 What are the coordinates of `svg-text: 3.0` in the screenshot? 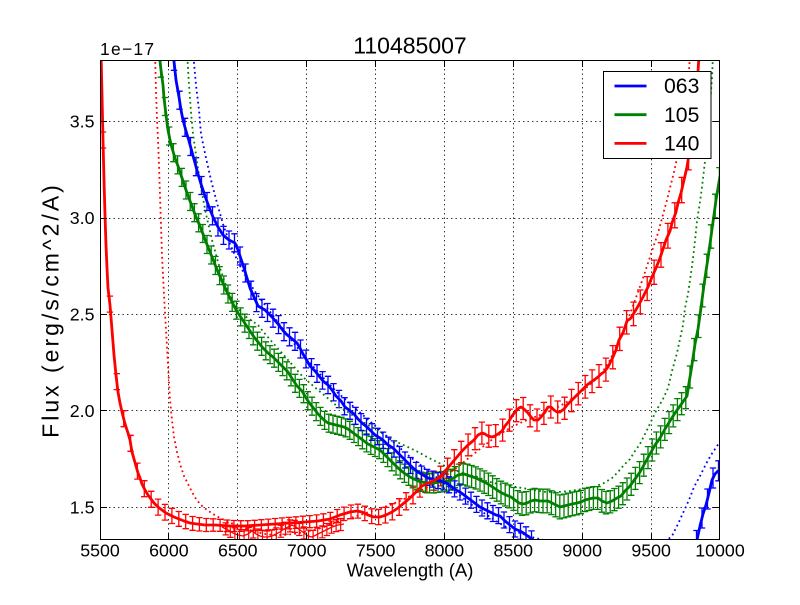 It's located at (82, 218).